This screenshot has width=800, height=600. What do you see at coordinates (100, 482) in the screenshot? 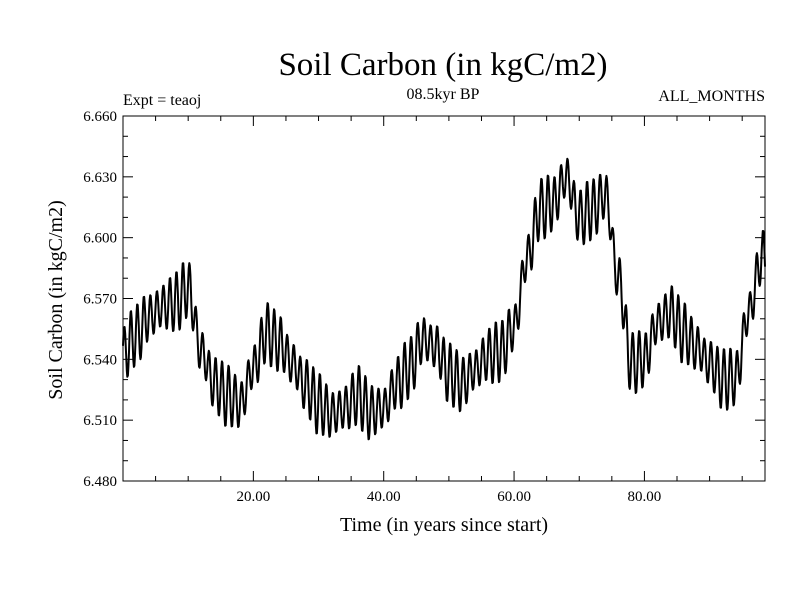
I see `y-tick-label: 6.480` at bounding box center [100, 482].